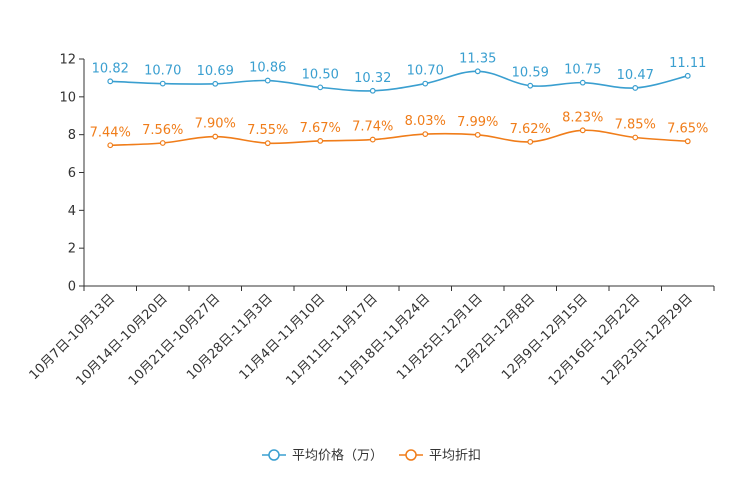 This screenshot has height=496, width=744. Describe the element at coordinates (121, 339) in the screenshot. I see `x-tick-label: 10月14日-10月20日` at that location.